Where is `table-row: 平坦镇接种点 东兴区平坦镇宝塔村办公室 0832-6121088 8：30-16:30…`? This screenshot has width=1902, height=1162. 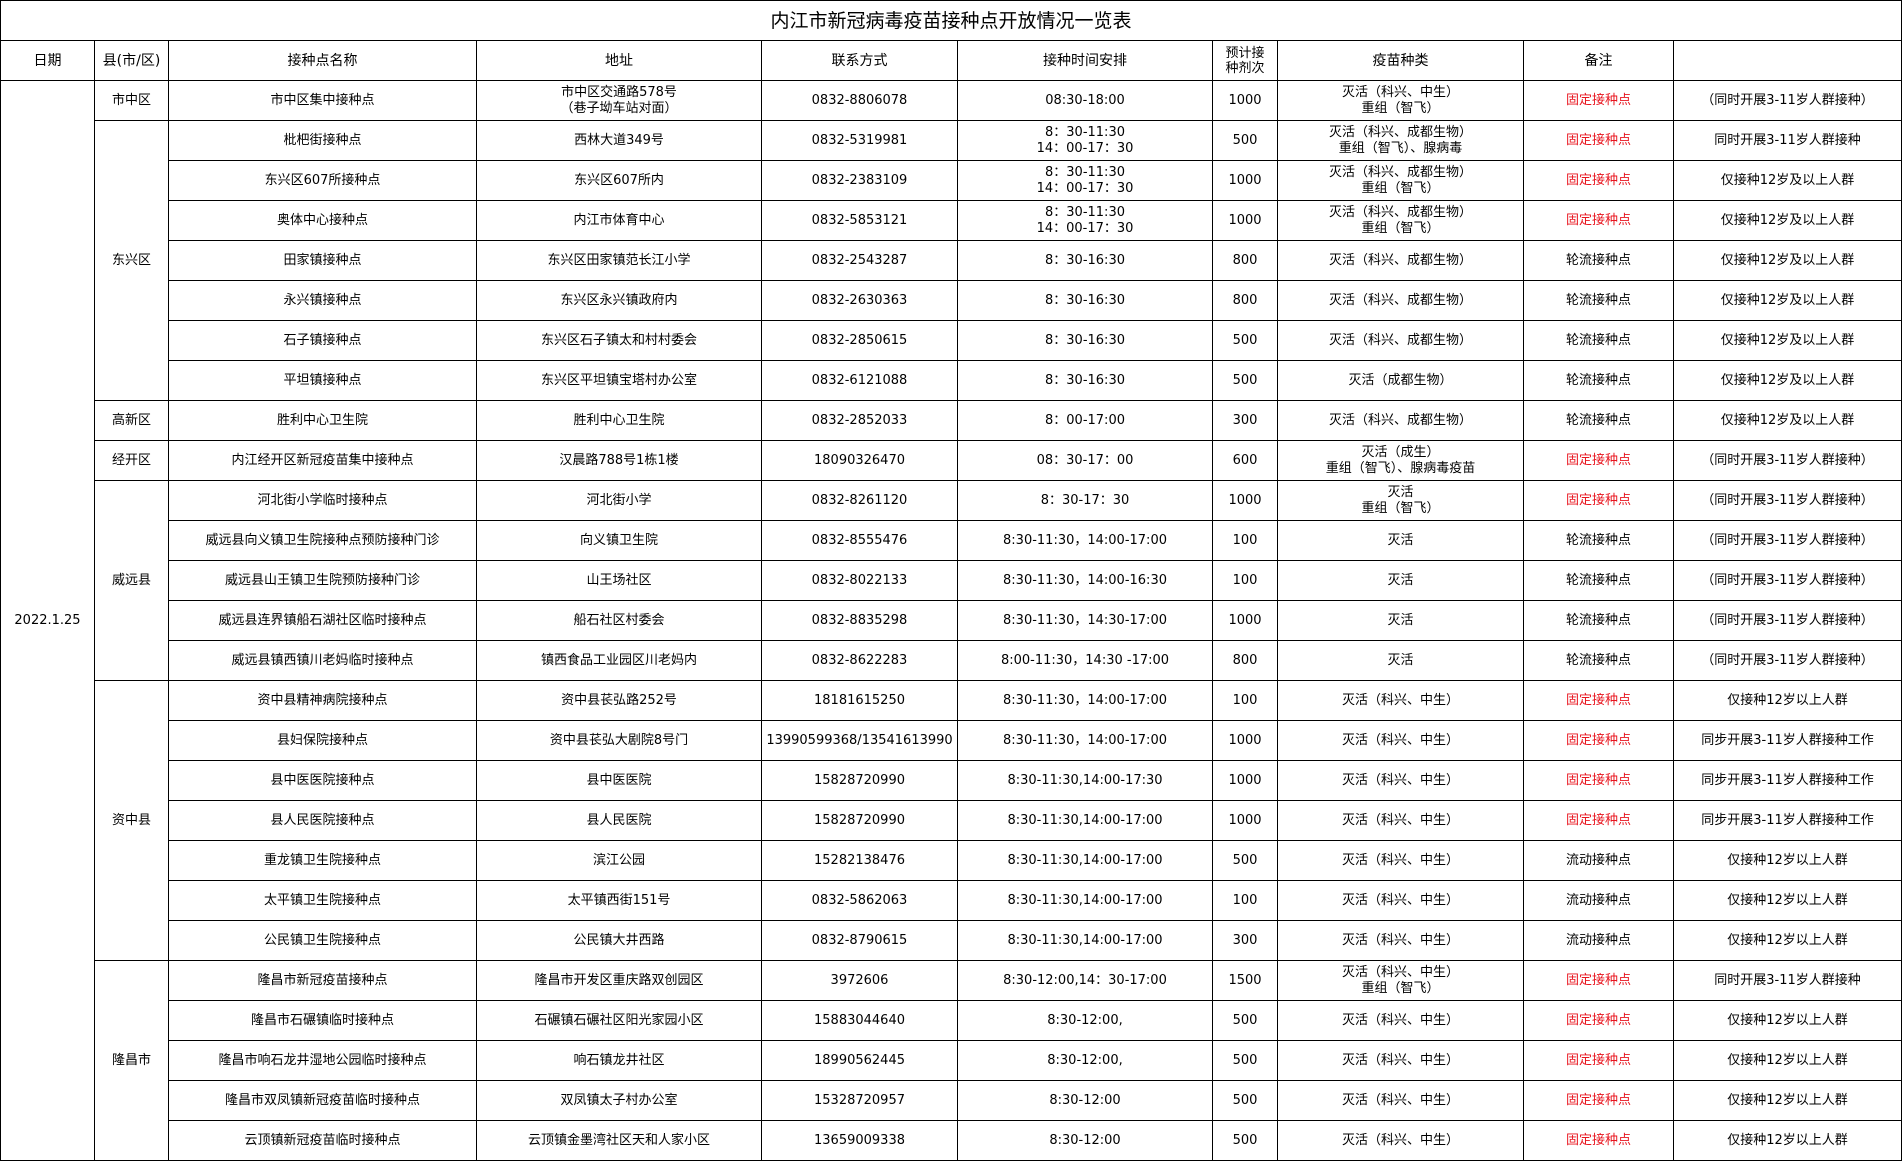
table-row: 平坦镇接种点 东兴区平坦镇宝塔村办公室 0832-6121088 8：30-16:30… is located at coordinates (951, 380).